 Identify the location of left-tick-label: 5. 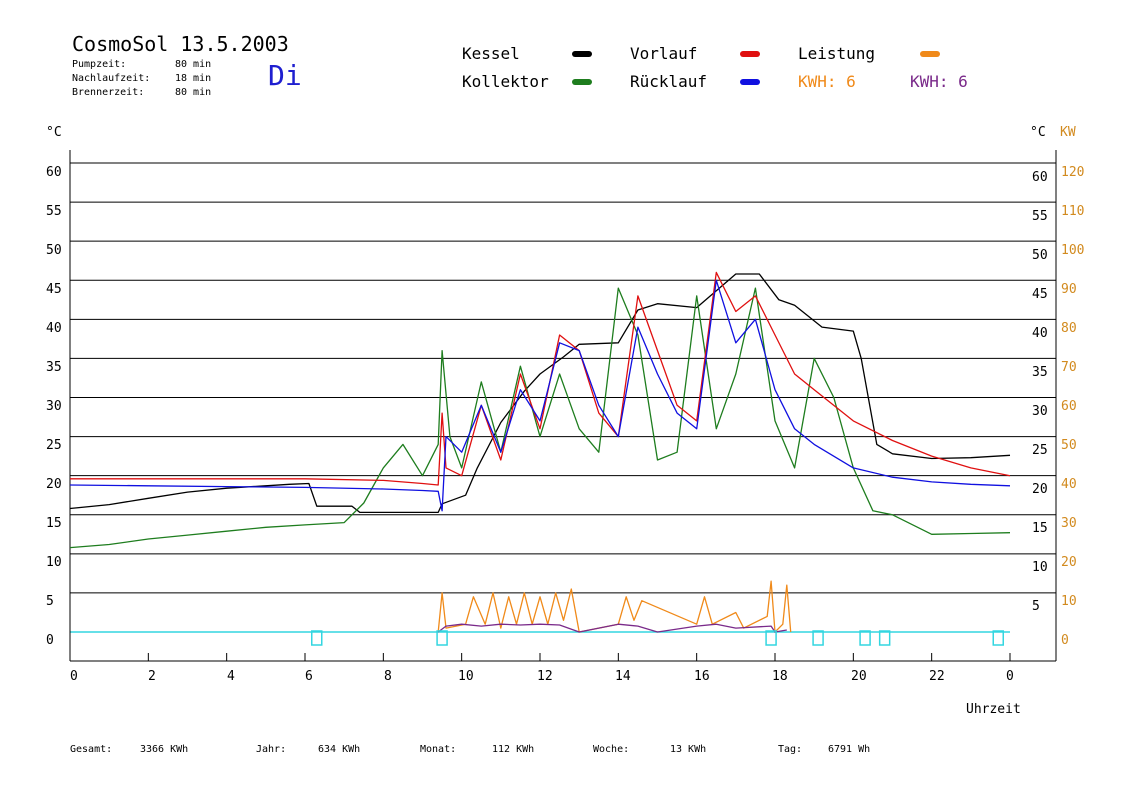
(50, 601).